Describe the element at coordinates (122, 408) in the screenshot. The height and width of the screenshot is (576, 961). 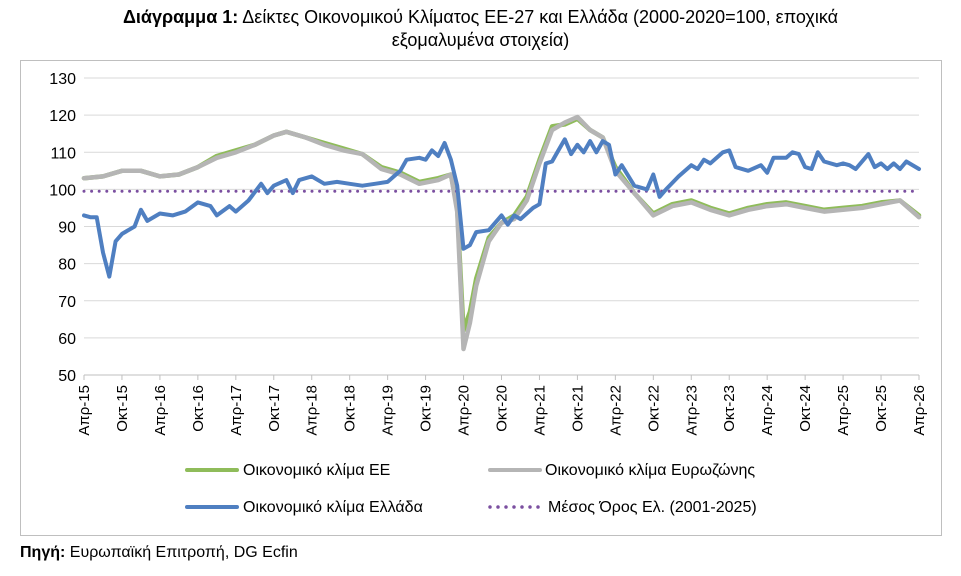
I see `x-tick-label: Οκτ-15` at that location.